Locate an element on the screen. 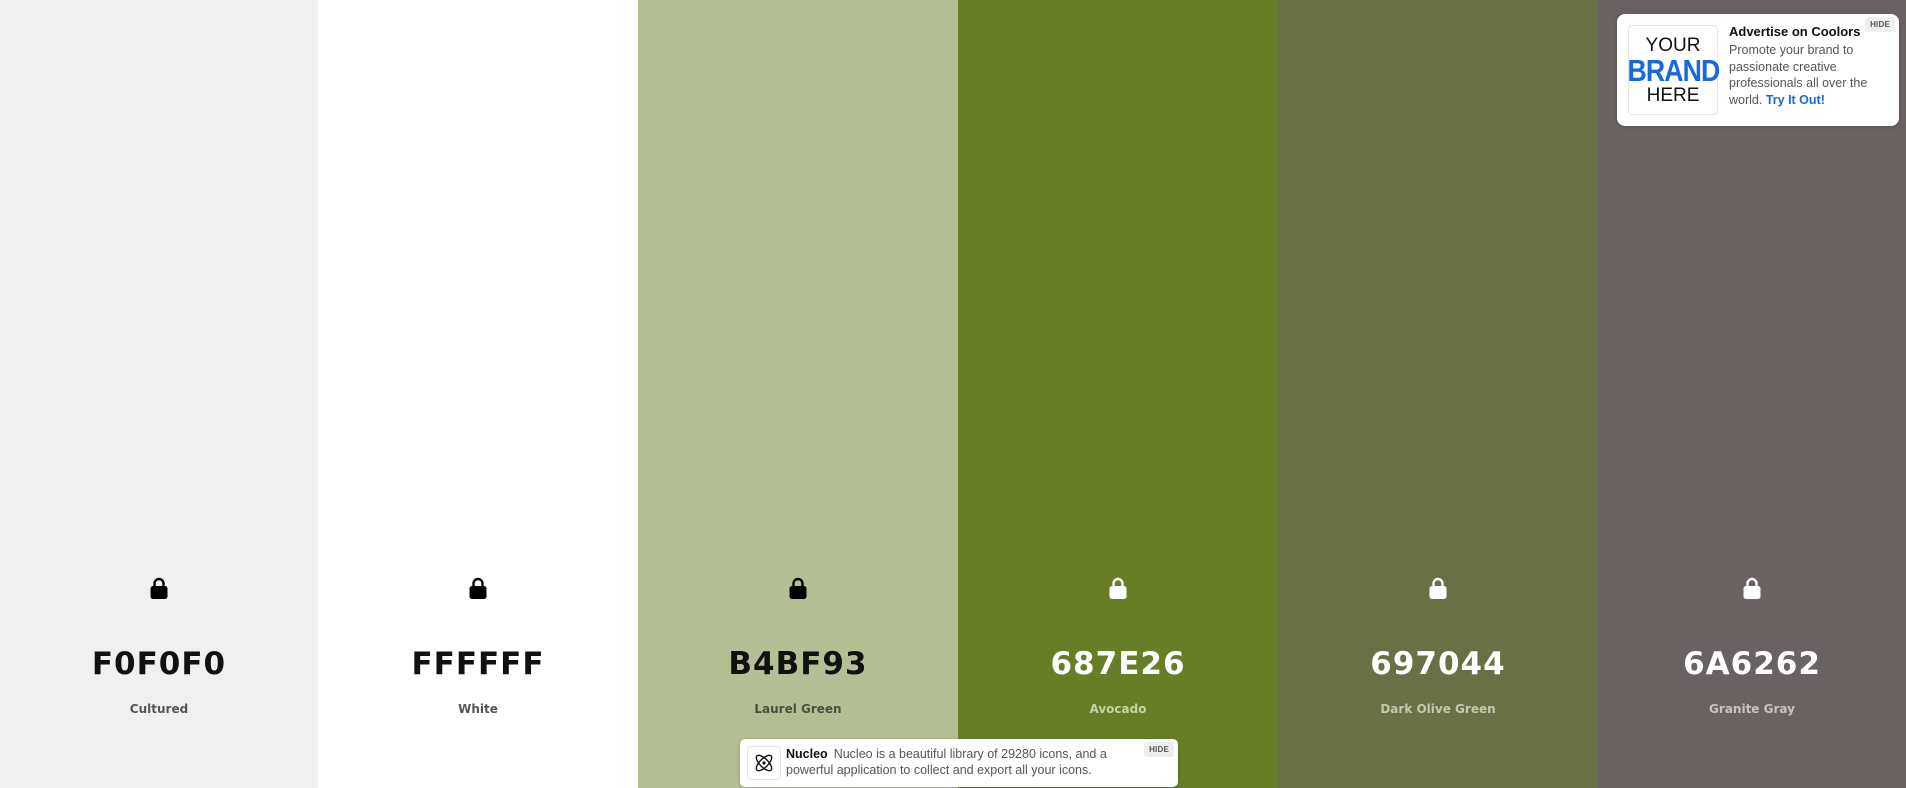  hex-code: 6A6262 is located at coordinates (1752, 664).